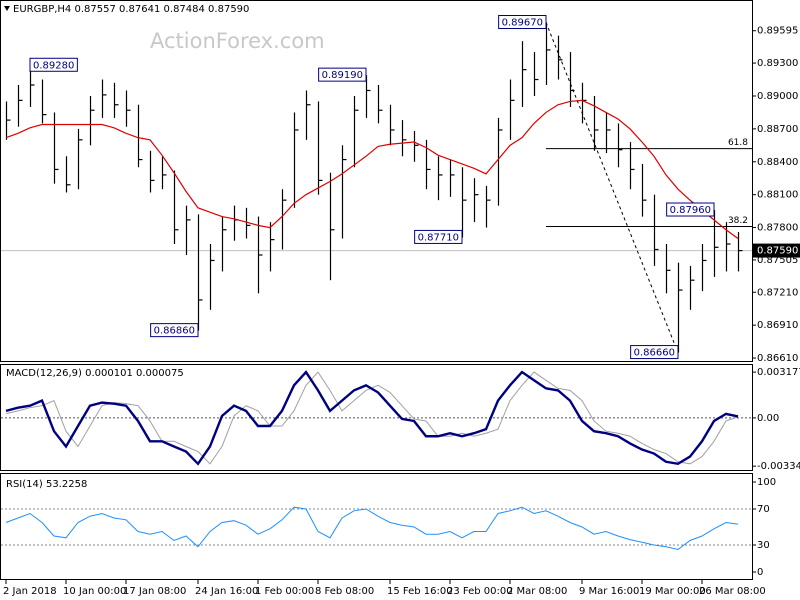 The image size is (800, 600). I want to click on annotation-label: 0.89190, so click(342, 75).